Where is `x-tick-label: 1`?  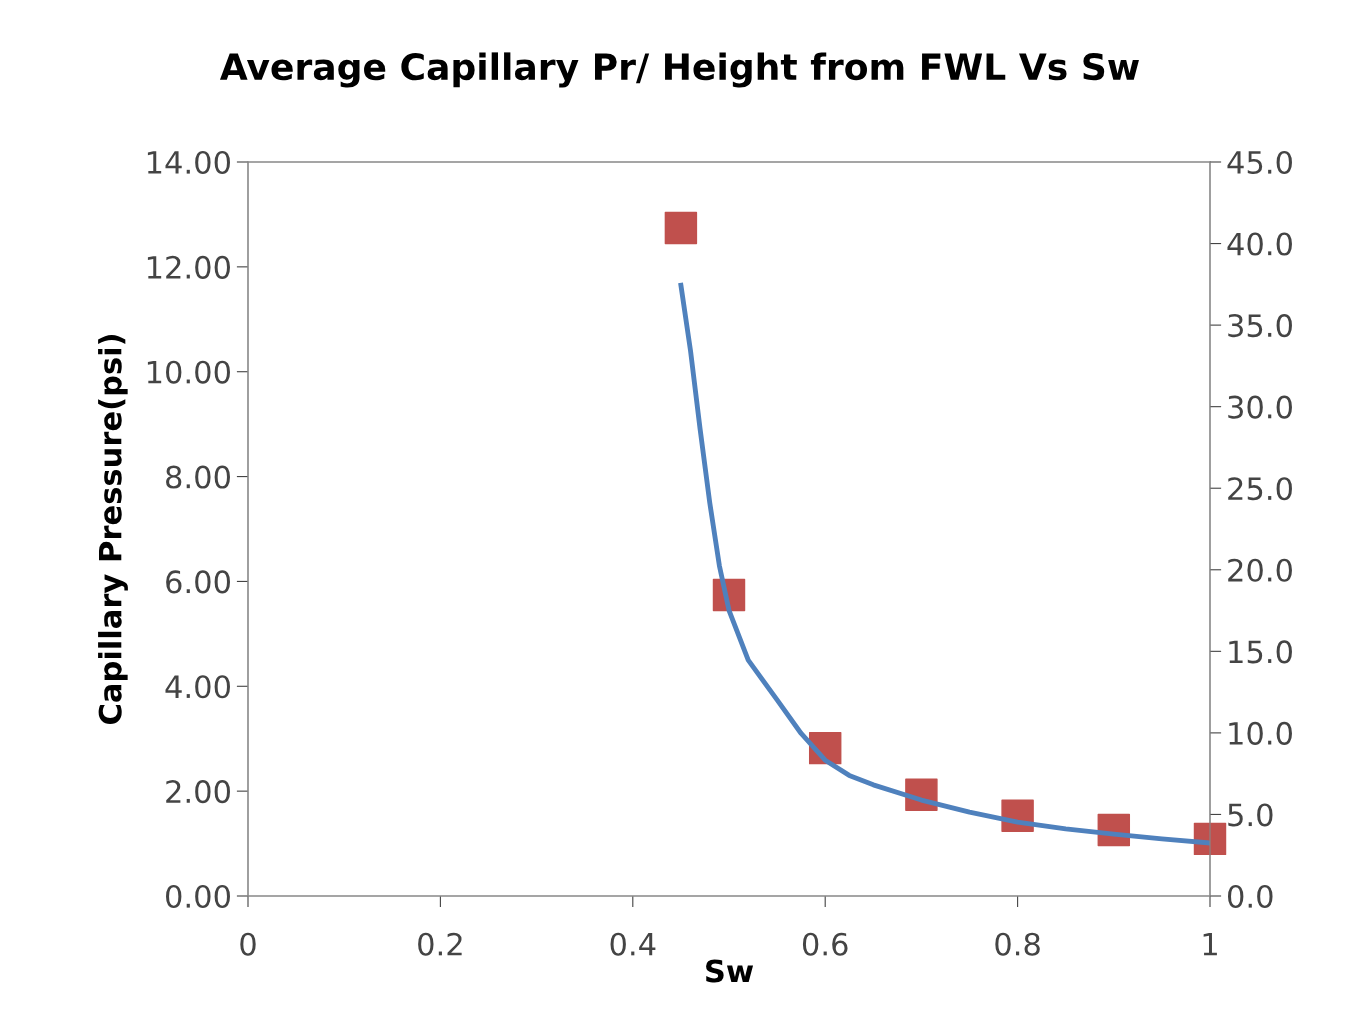
x-tick-label: 1 is located at coordinates (1210, 944).